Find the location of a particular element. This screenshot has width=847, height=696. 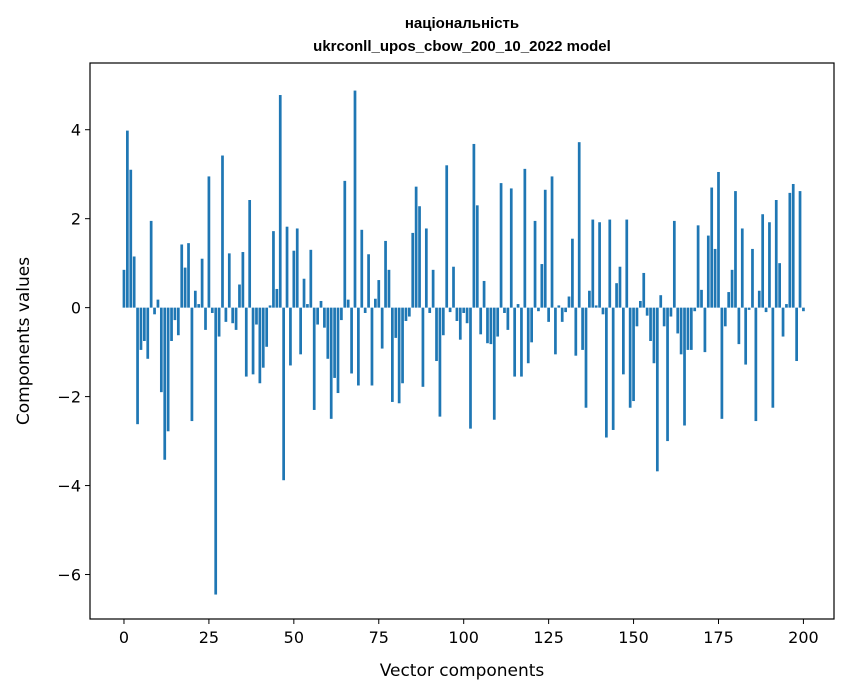

x-axis-label: Vector components is located at coordinates (462, 671).